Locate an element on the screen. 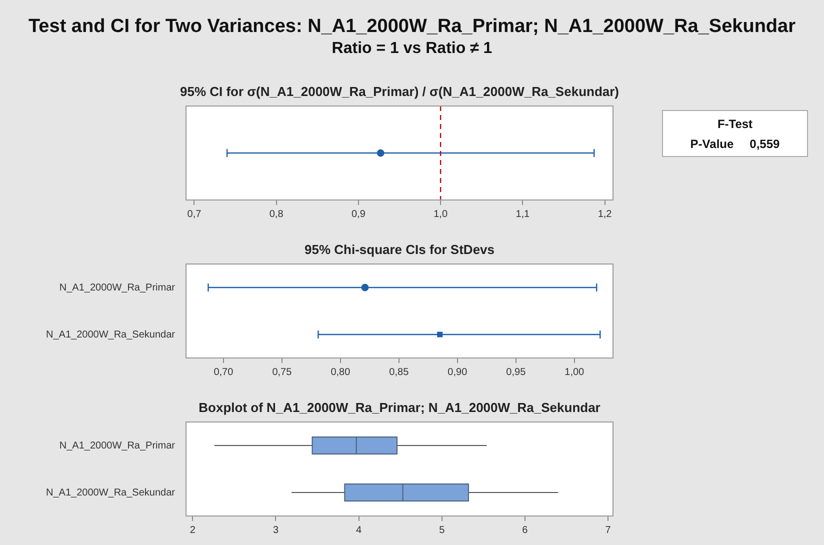 This screenshot has width=824, height=545. x-tick-label: 2 is located at coordinates (193, 530).